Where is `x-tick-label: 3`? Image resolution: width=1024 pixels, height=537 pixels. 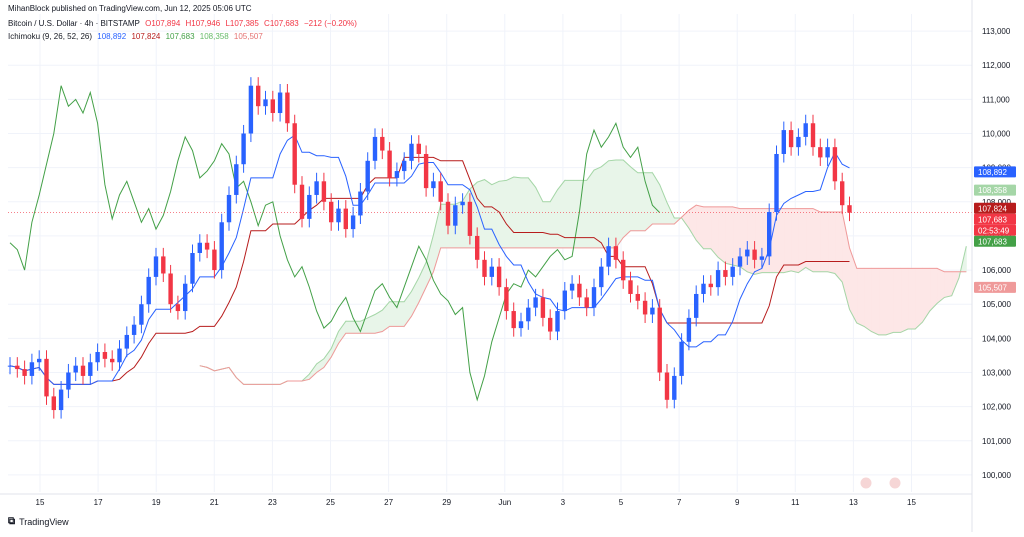
x-tick-label: 3 is located at coordinates (563, 502).